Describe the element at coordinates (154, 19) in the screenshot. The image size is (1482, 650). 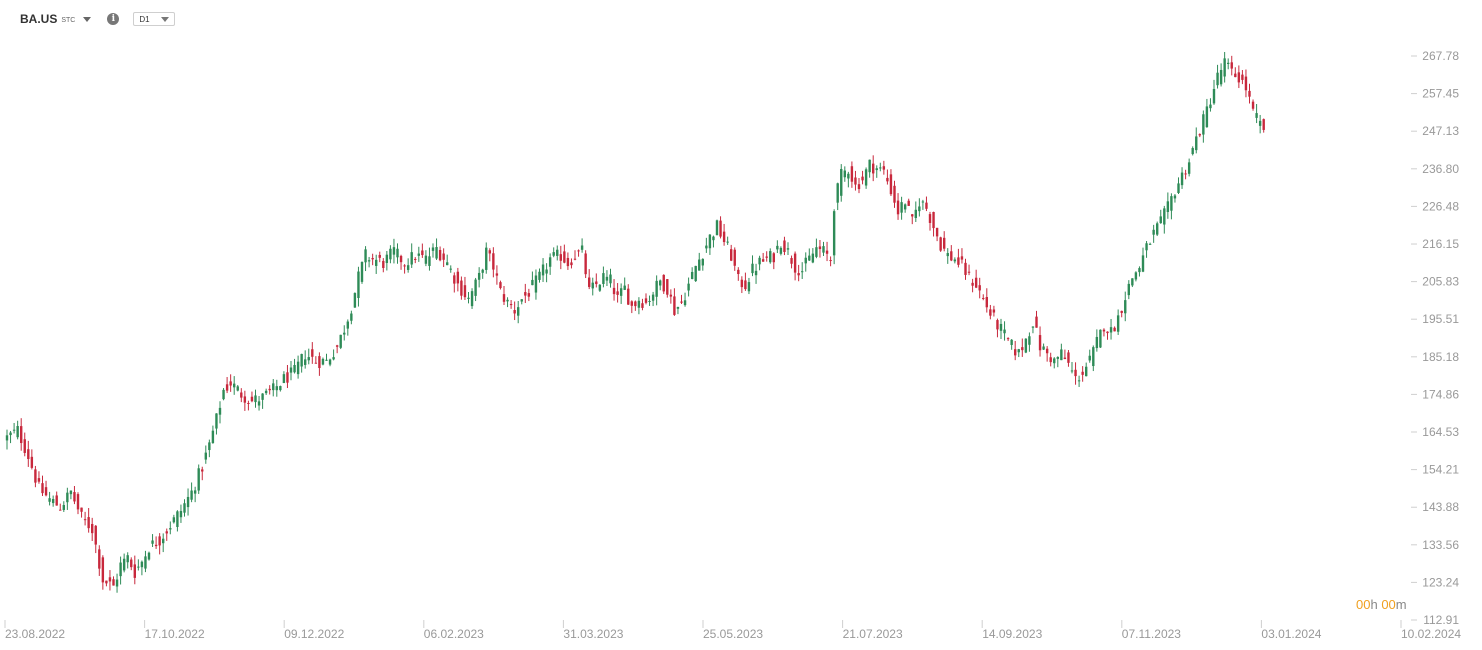
I see `timeframe-select: D1` at that location.